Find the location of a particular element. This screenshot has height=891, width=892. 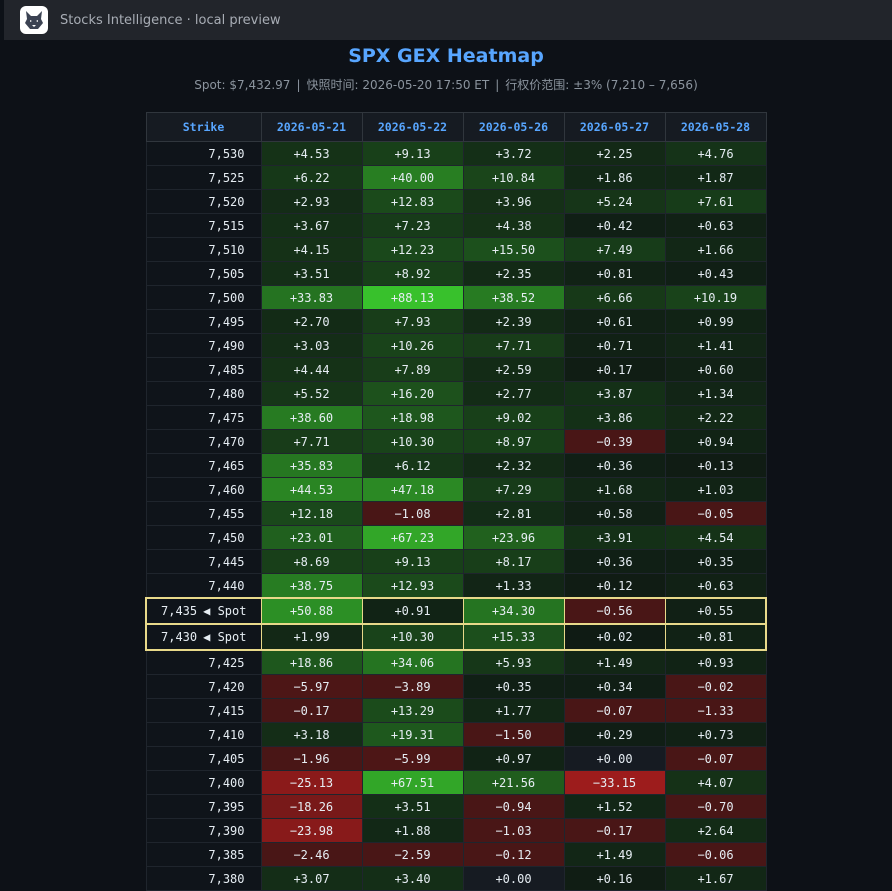

strike-cell: 7,480 is located at coordinates (203, 393).